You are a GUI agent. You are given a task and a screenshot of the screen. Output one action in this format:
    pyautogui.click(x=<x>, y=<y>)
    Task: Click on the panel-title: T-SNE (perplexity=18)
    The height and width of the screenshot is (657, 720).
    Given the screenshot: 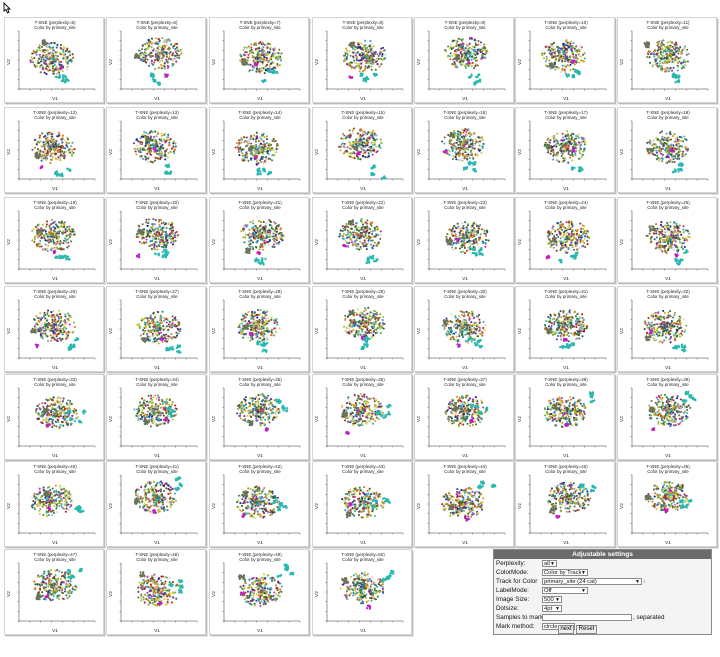 What is the action you would take?
    pyautogui.click(x=668, y=112)
    